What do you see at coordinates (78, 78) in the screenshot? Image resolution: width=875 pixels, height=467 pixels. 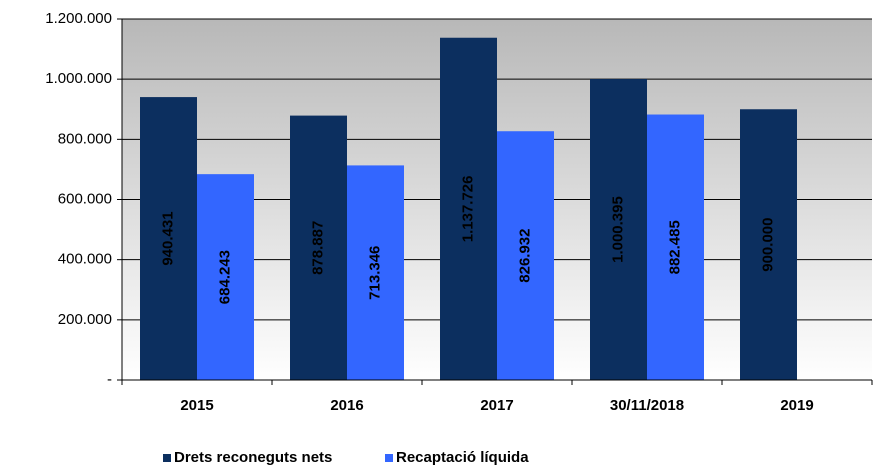 I see `y-tick-label: 1.000.000` at bounding box center [78, 78].